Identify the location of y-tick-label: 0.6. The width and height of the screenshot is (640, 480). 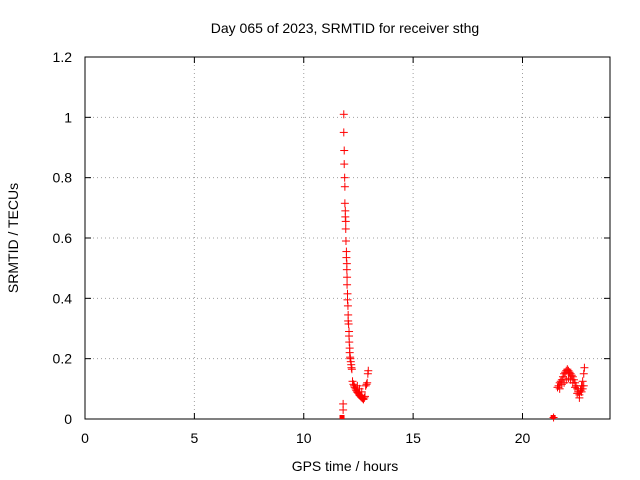
(63, 238).